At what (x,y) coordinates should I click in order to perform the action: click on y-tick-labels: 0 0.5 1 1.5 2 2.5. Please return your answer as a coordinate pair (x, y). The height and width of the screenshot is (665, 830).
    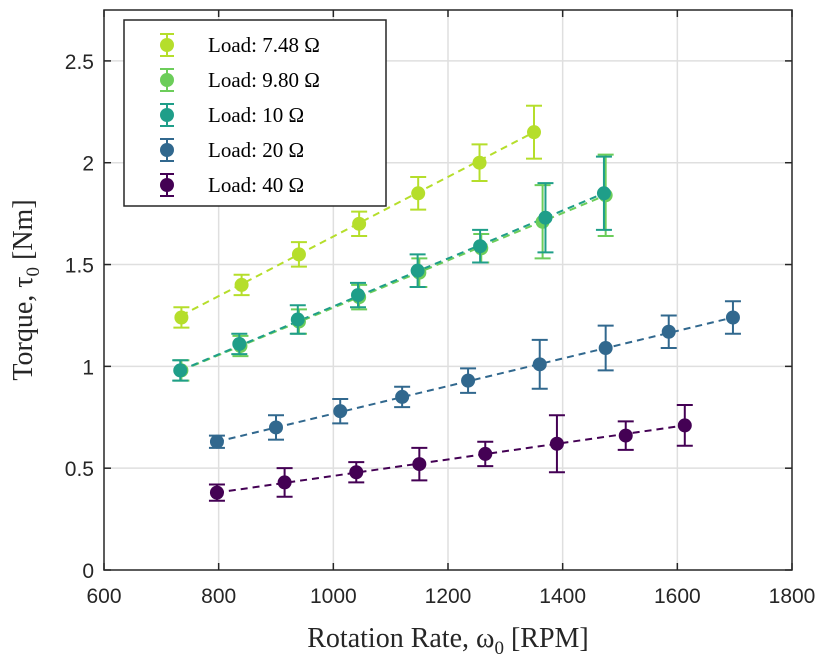
    Looking at the image, I should click on (79, 317).